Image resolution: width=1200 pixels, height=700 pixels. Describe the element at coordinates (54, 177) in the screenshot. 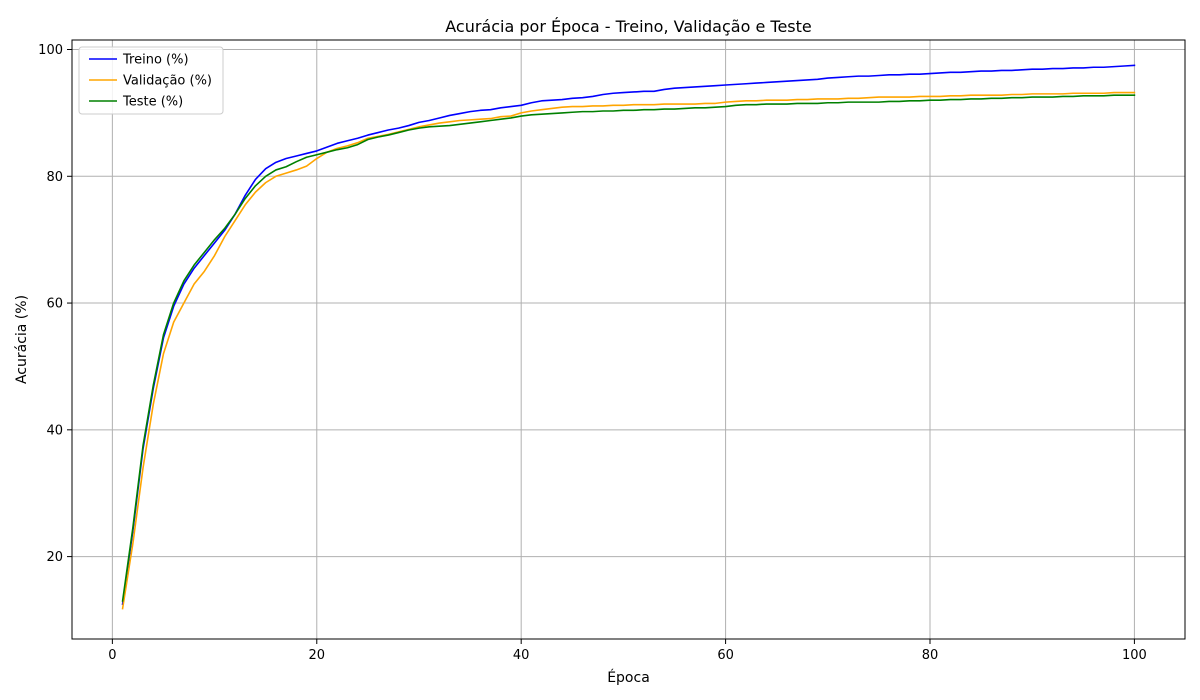

I see `y-tick-label: 80` at that location.